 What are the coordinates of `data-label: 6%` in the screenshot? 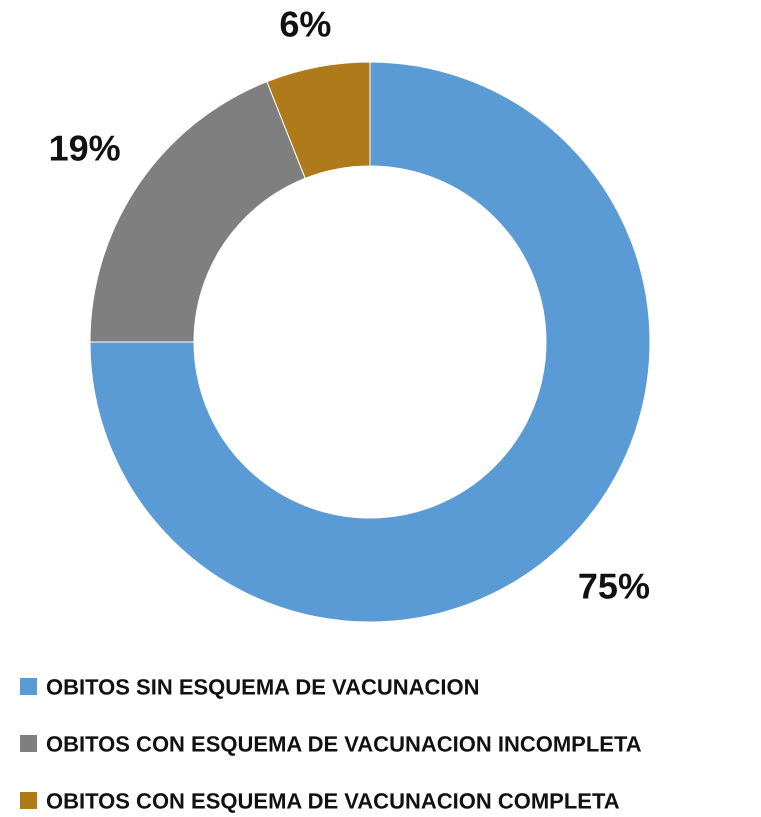 It's located at (305, 24).